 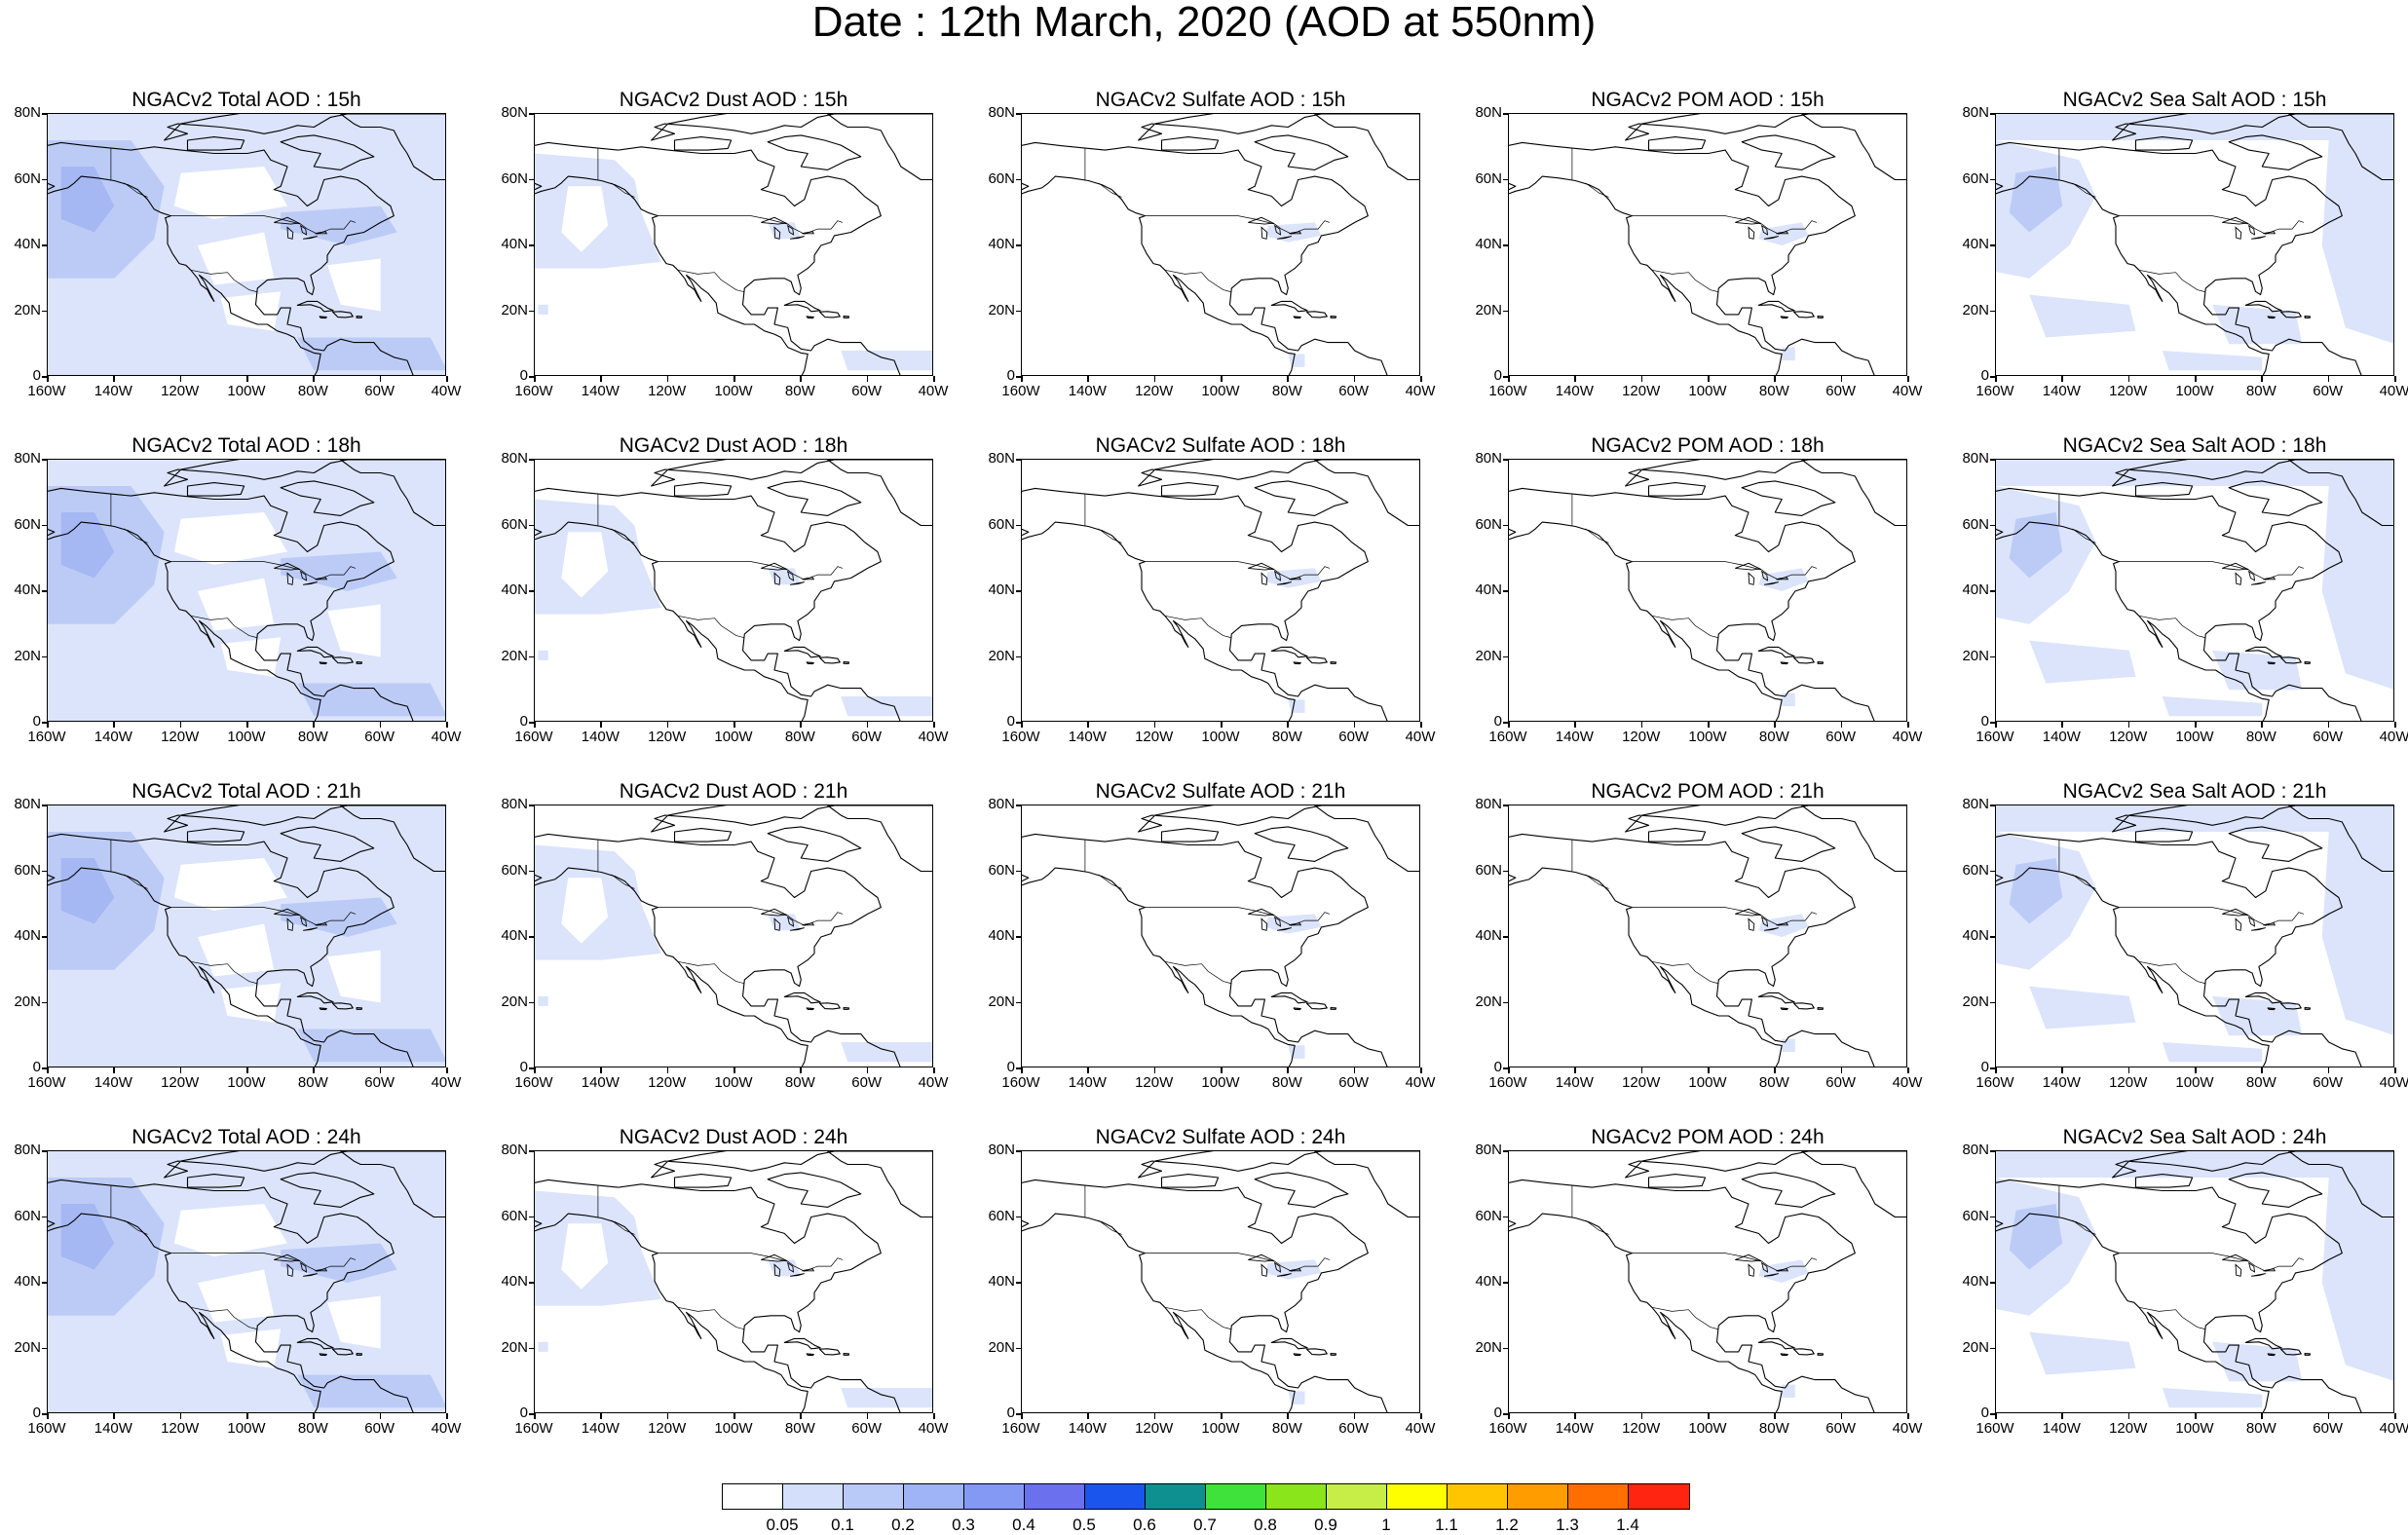 What do you see at coordinates (1567, 1525) in the screenshot?
I see `colorbar-label: 1.3` at bounding box center [1567, 1525].